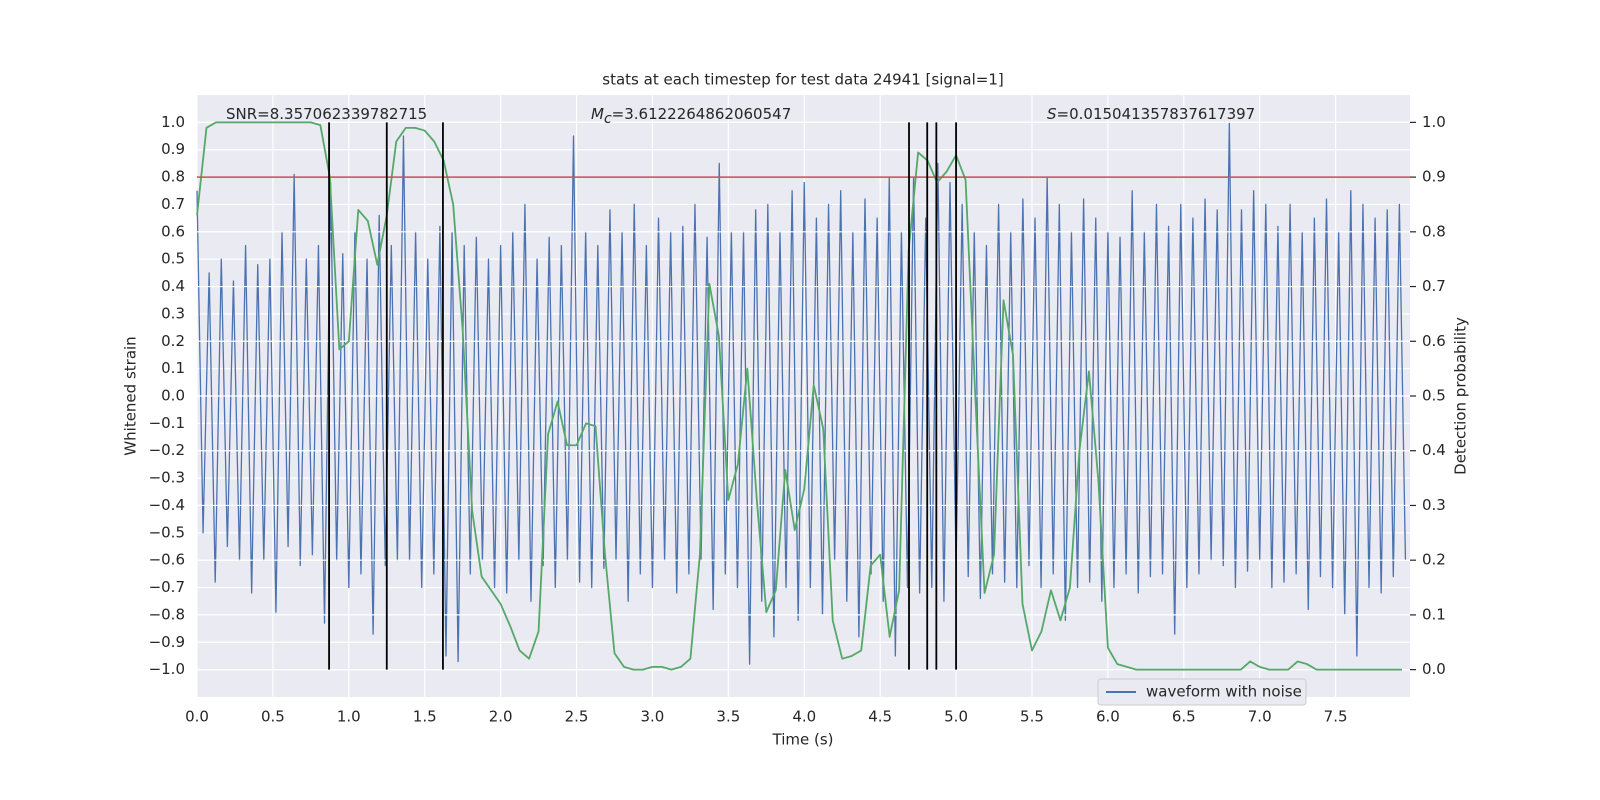 The height and width of the screenshot is (800, 1600). I want to click on x-tick-label: 6.0, so click(1108, 717).